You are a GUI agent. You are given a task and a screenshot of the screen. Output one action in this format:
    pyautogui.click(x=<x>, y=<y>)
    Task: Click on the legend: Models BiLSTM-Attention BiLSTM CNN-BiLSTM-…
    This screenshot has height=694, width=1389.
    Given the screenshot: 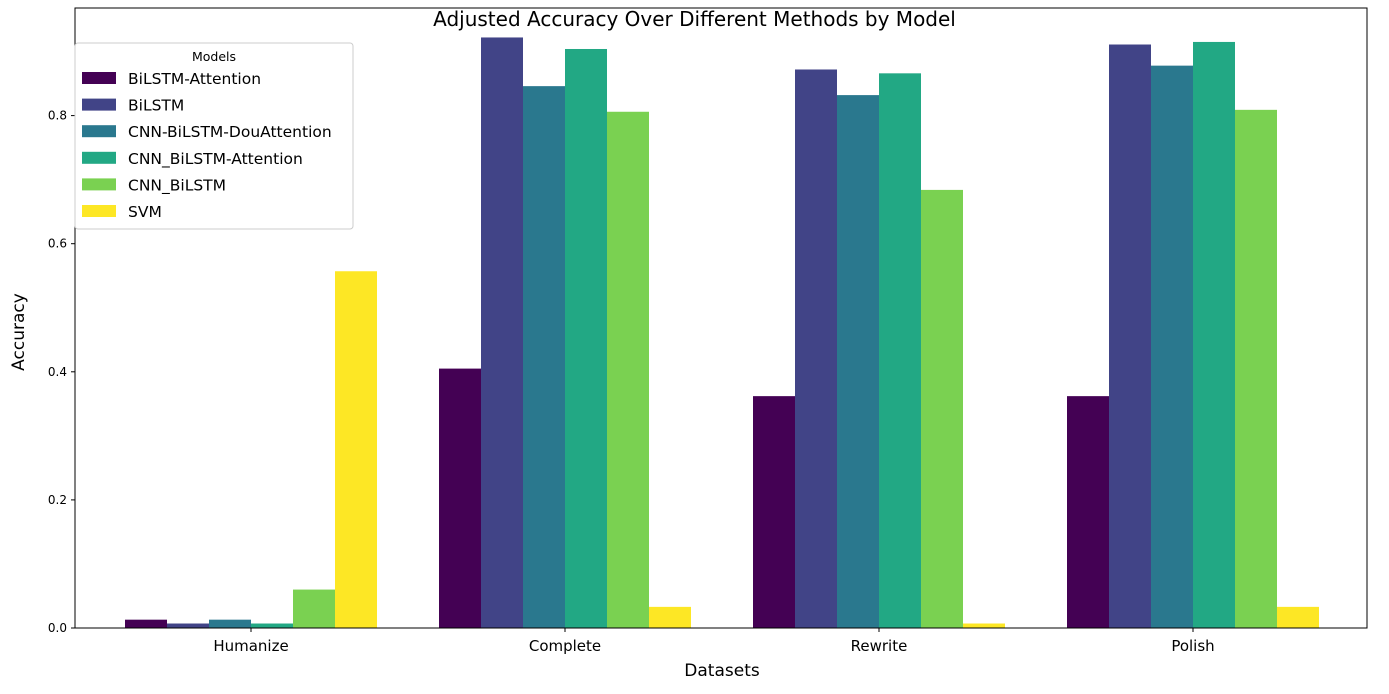 What is the action you would take?
    pyautogui.click(x=214, y=136)
    